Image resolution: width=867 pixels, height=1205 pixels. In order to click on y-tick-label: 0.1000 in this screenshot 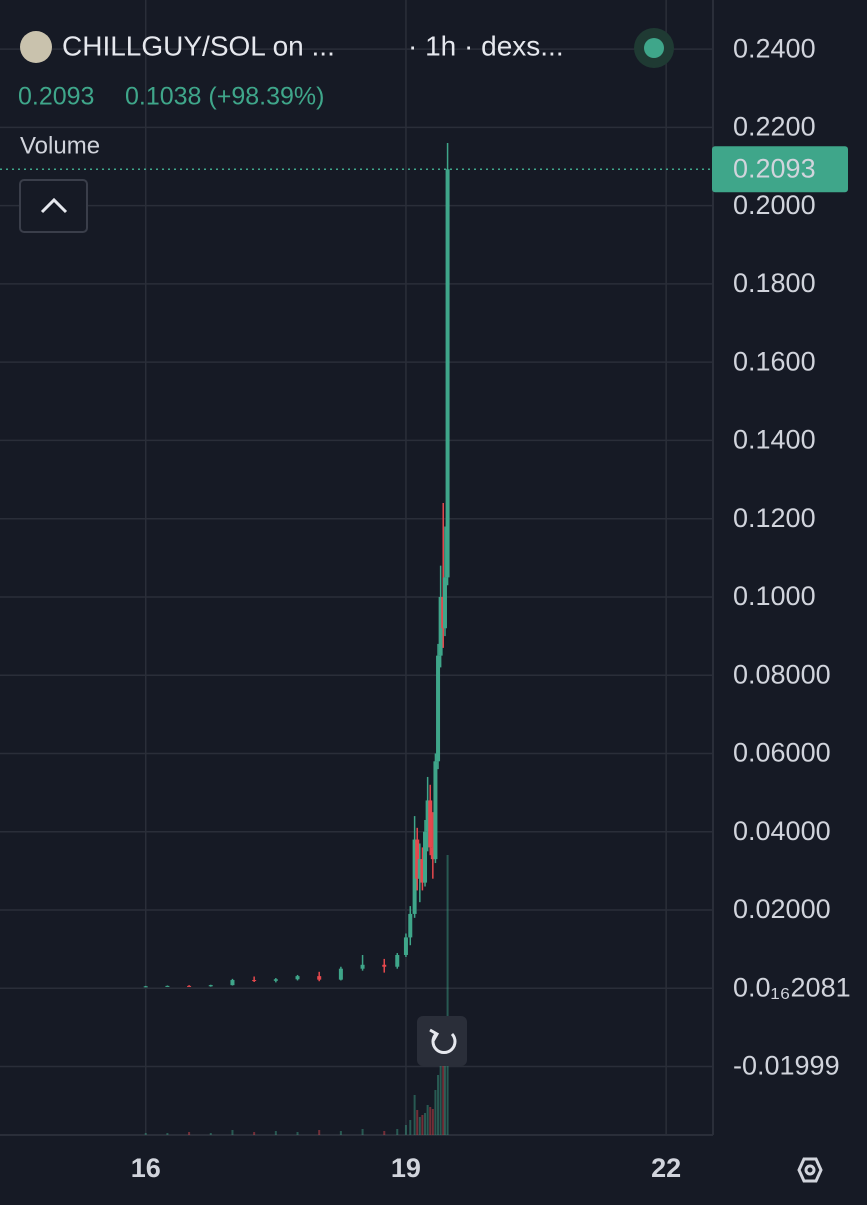, I will do `click(774, 596)`.